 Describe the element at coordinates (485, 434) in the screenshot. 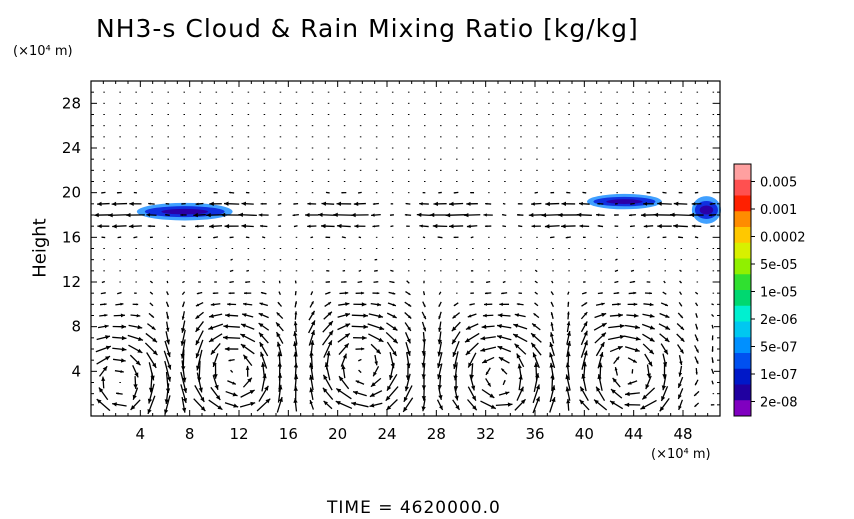

I see `x-tick-label: 32` at that location.